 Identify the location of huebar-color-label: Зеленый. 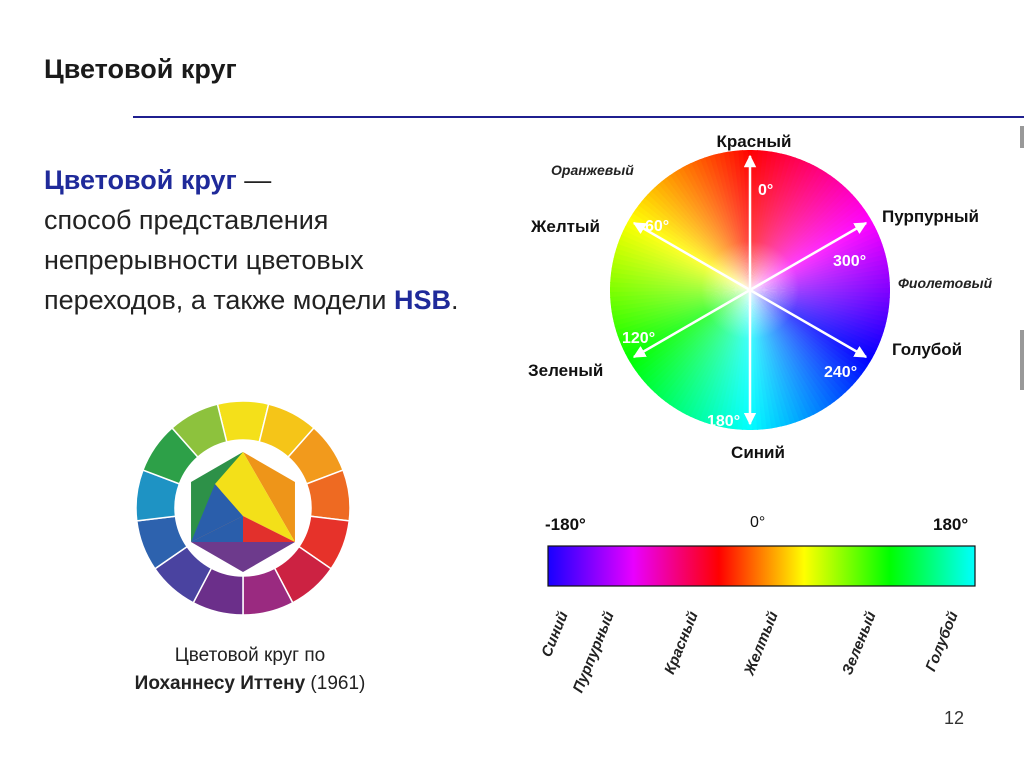
(859, 643).